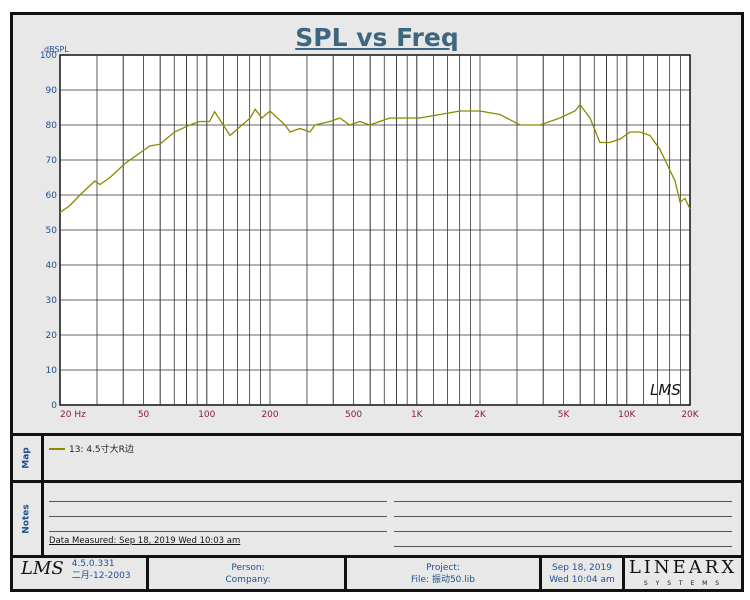 The height and width of the screenshot is (600, 750). What do you see at coordinates (52, 126) in the screenshot?
I see `y-tick-label: 80` at bounding box center [52, 126].